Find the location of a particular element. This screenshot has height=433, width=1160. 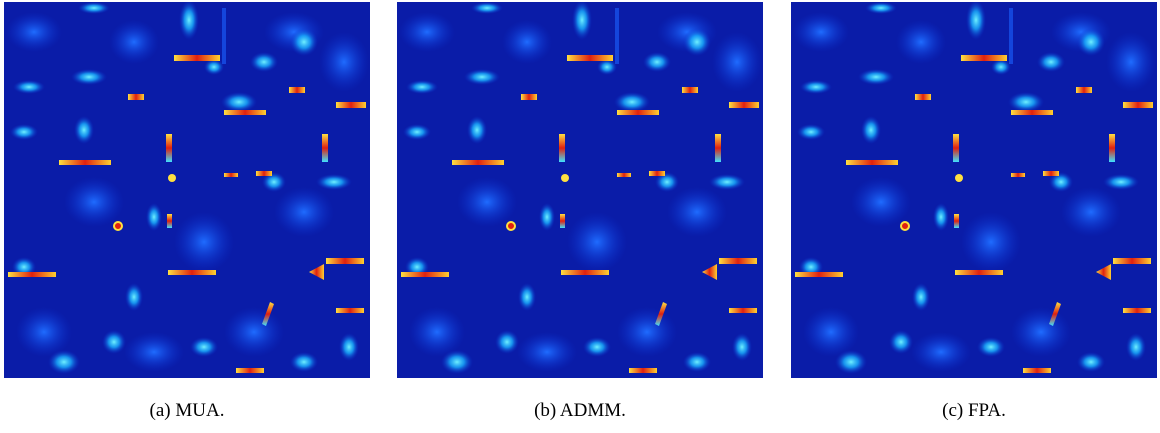

caption: (c) FPA. is located at coordinates (974, 410).